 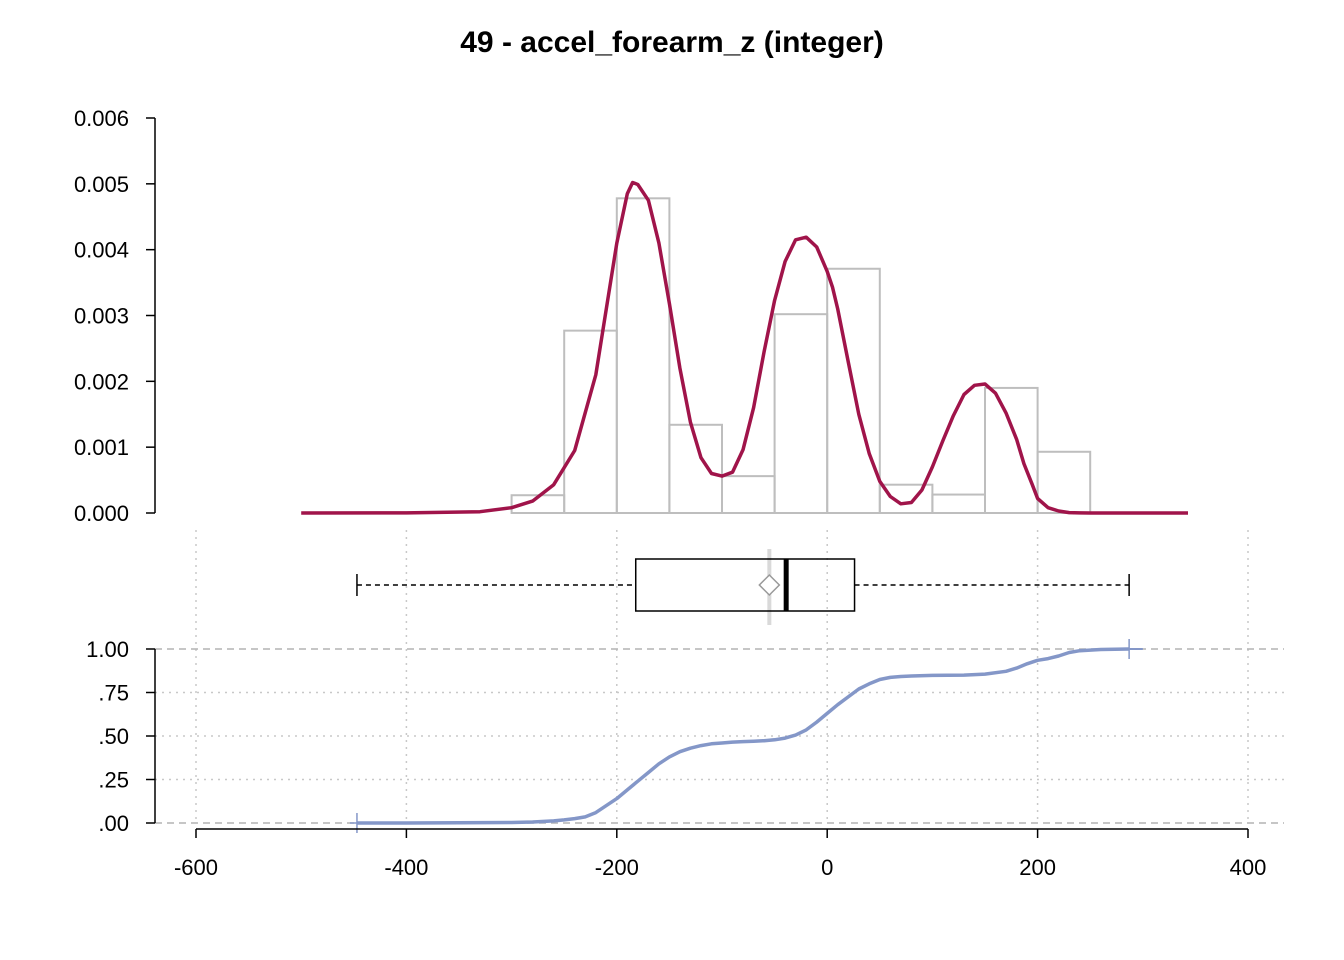 What do you see at coordinates (113, 823) in the screenshot?
I see `ecdf-y-tick-label: .00` at bounding box center [113, 823].